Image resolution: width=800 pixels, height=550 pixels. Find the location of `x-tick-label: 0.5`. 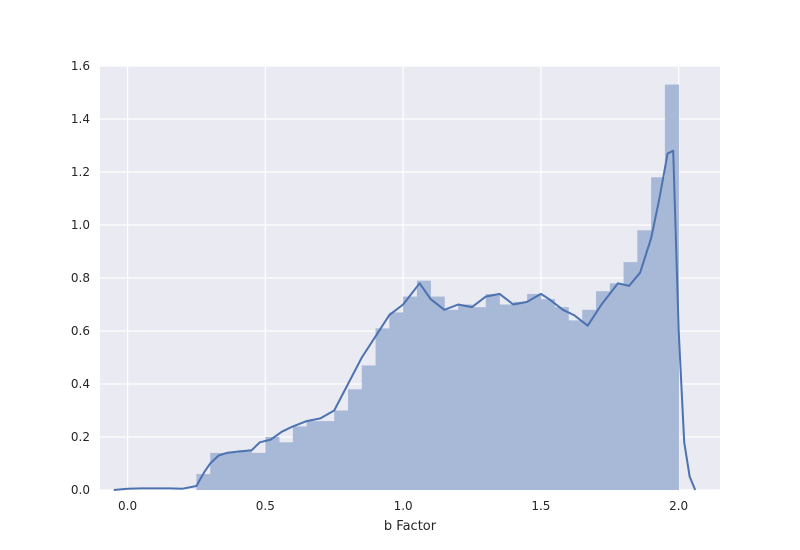

x-tick-label: 0.5 is located at coordinates (265, 506).